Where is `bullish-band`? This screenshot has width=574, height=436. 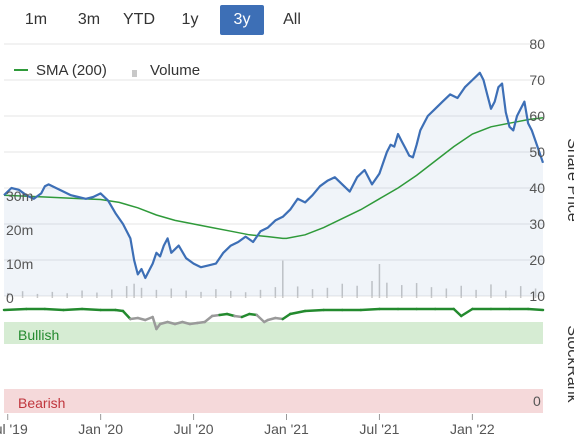 bullish-band is located at coordinates (273, 333).